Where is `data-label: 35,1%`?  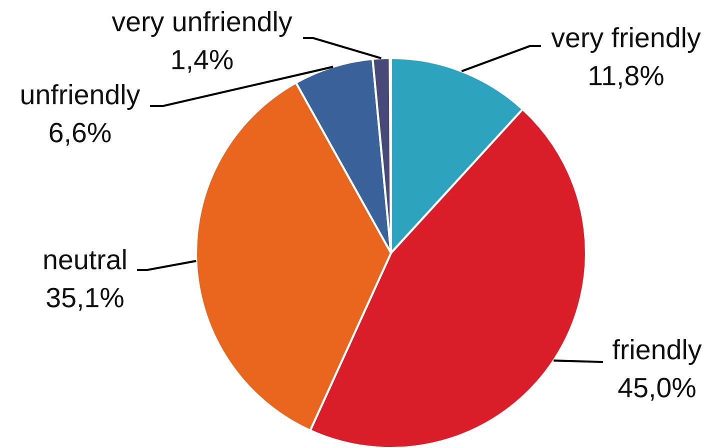
data-label: 35,1% is located at coordinates (85, 299).